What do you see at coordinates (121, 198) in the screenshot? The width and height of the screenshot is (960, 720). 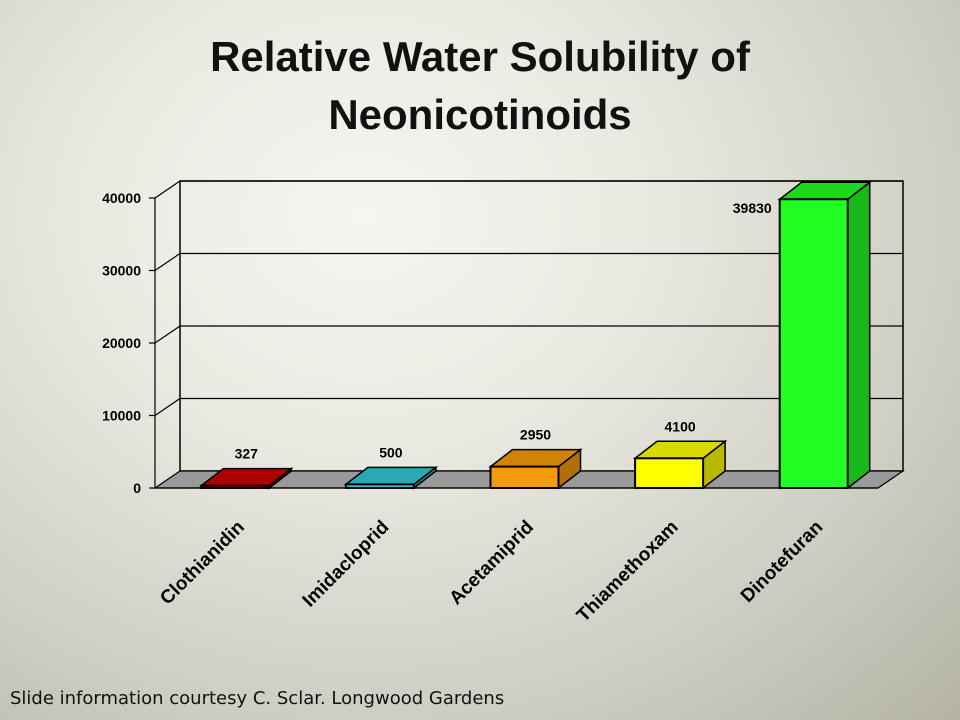 I see `y-tick-label: 40000` at bounding box center [121, 198].